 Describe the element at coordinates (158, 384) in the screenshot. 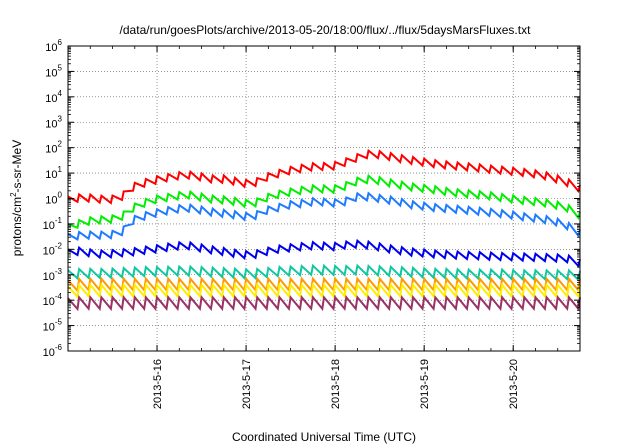

I see `x-tick-label: 2013-5-16` at that location.